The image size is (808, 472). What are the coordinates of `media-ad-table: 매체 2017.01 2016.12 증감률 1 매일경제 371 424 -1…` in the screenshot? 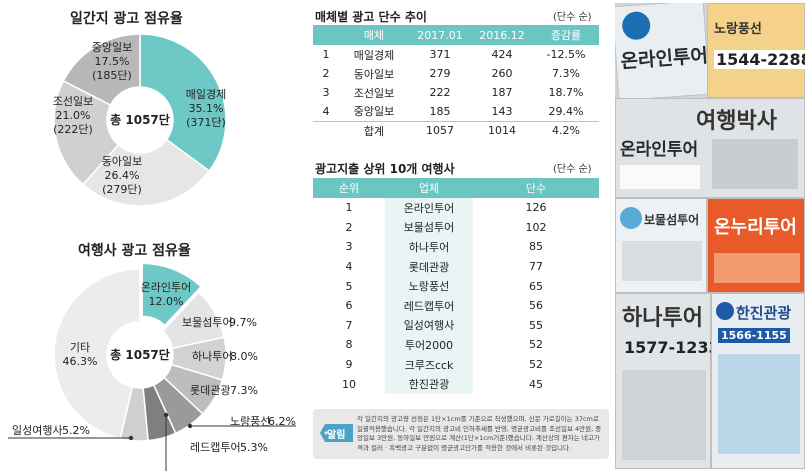 It's located at (456, 82).